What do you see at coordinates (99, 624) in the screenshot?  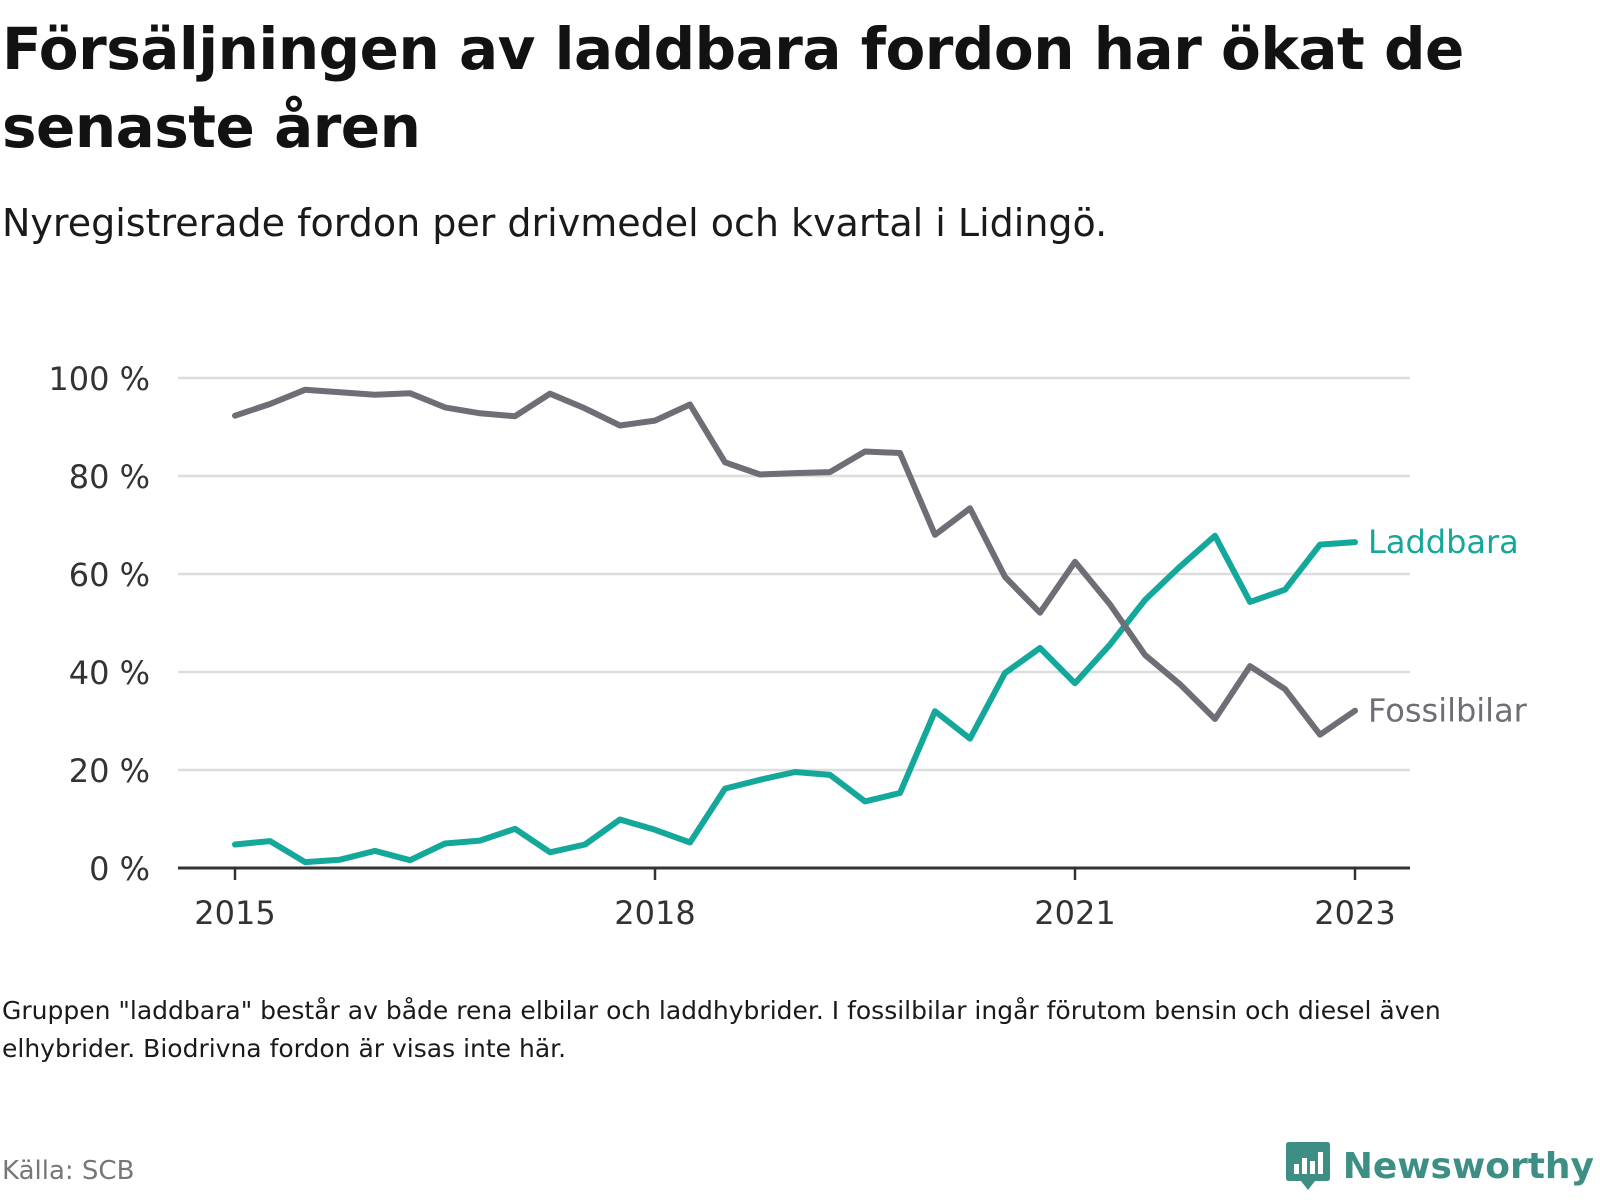 I see `y-axis-ticks: 0 % 20 % 40 % 60 % 80 % 100 %` at bounding box center [99, 624].